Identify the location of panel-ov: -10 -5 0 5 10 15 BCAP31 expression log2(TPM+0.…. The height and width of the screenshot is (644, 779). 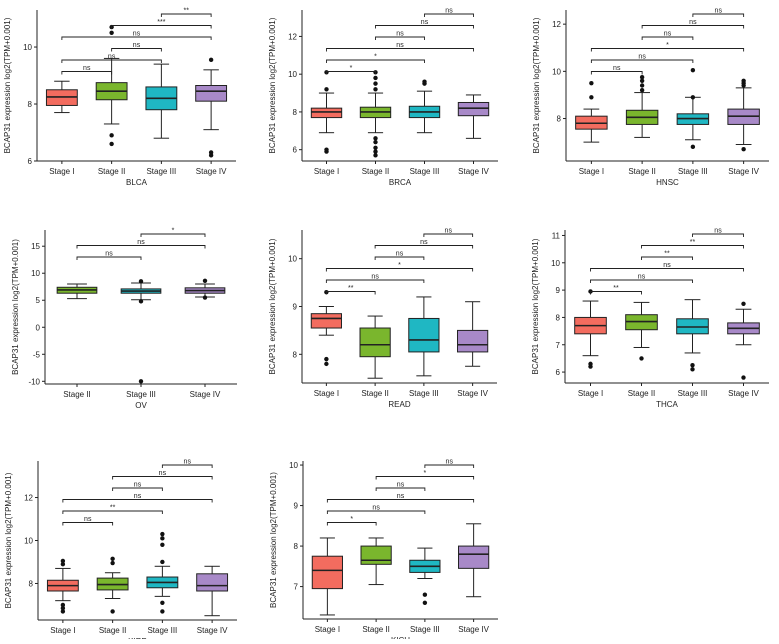
(124, 319).